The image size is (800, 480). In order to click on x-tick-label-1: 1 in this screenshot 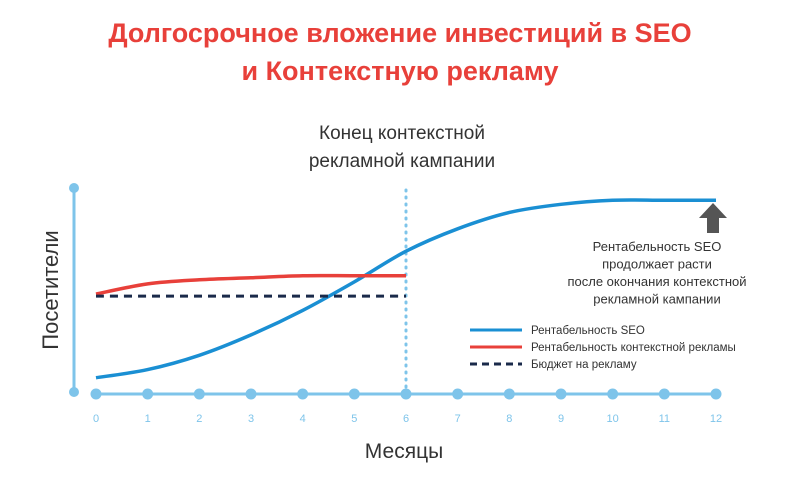, I will do `click(148, 419)`.